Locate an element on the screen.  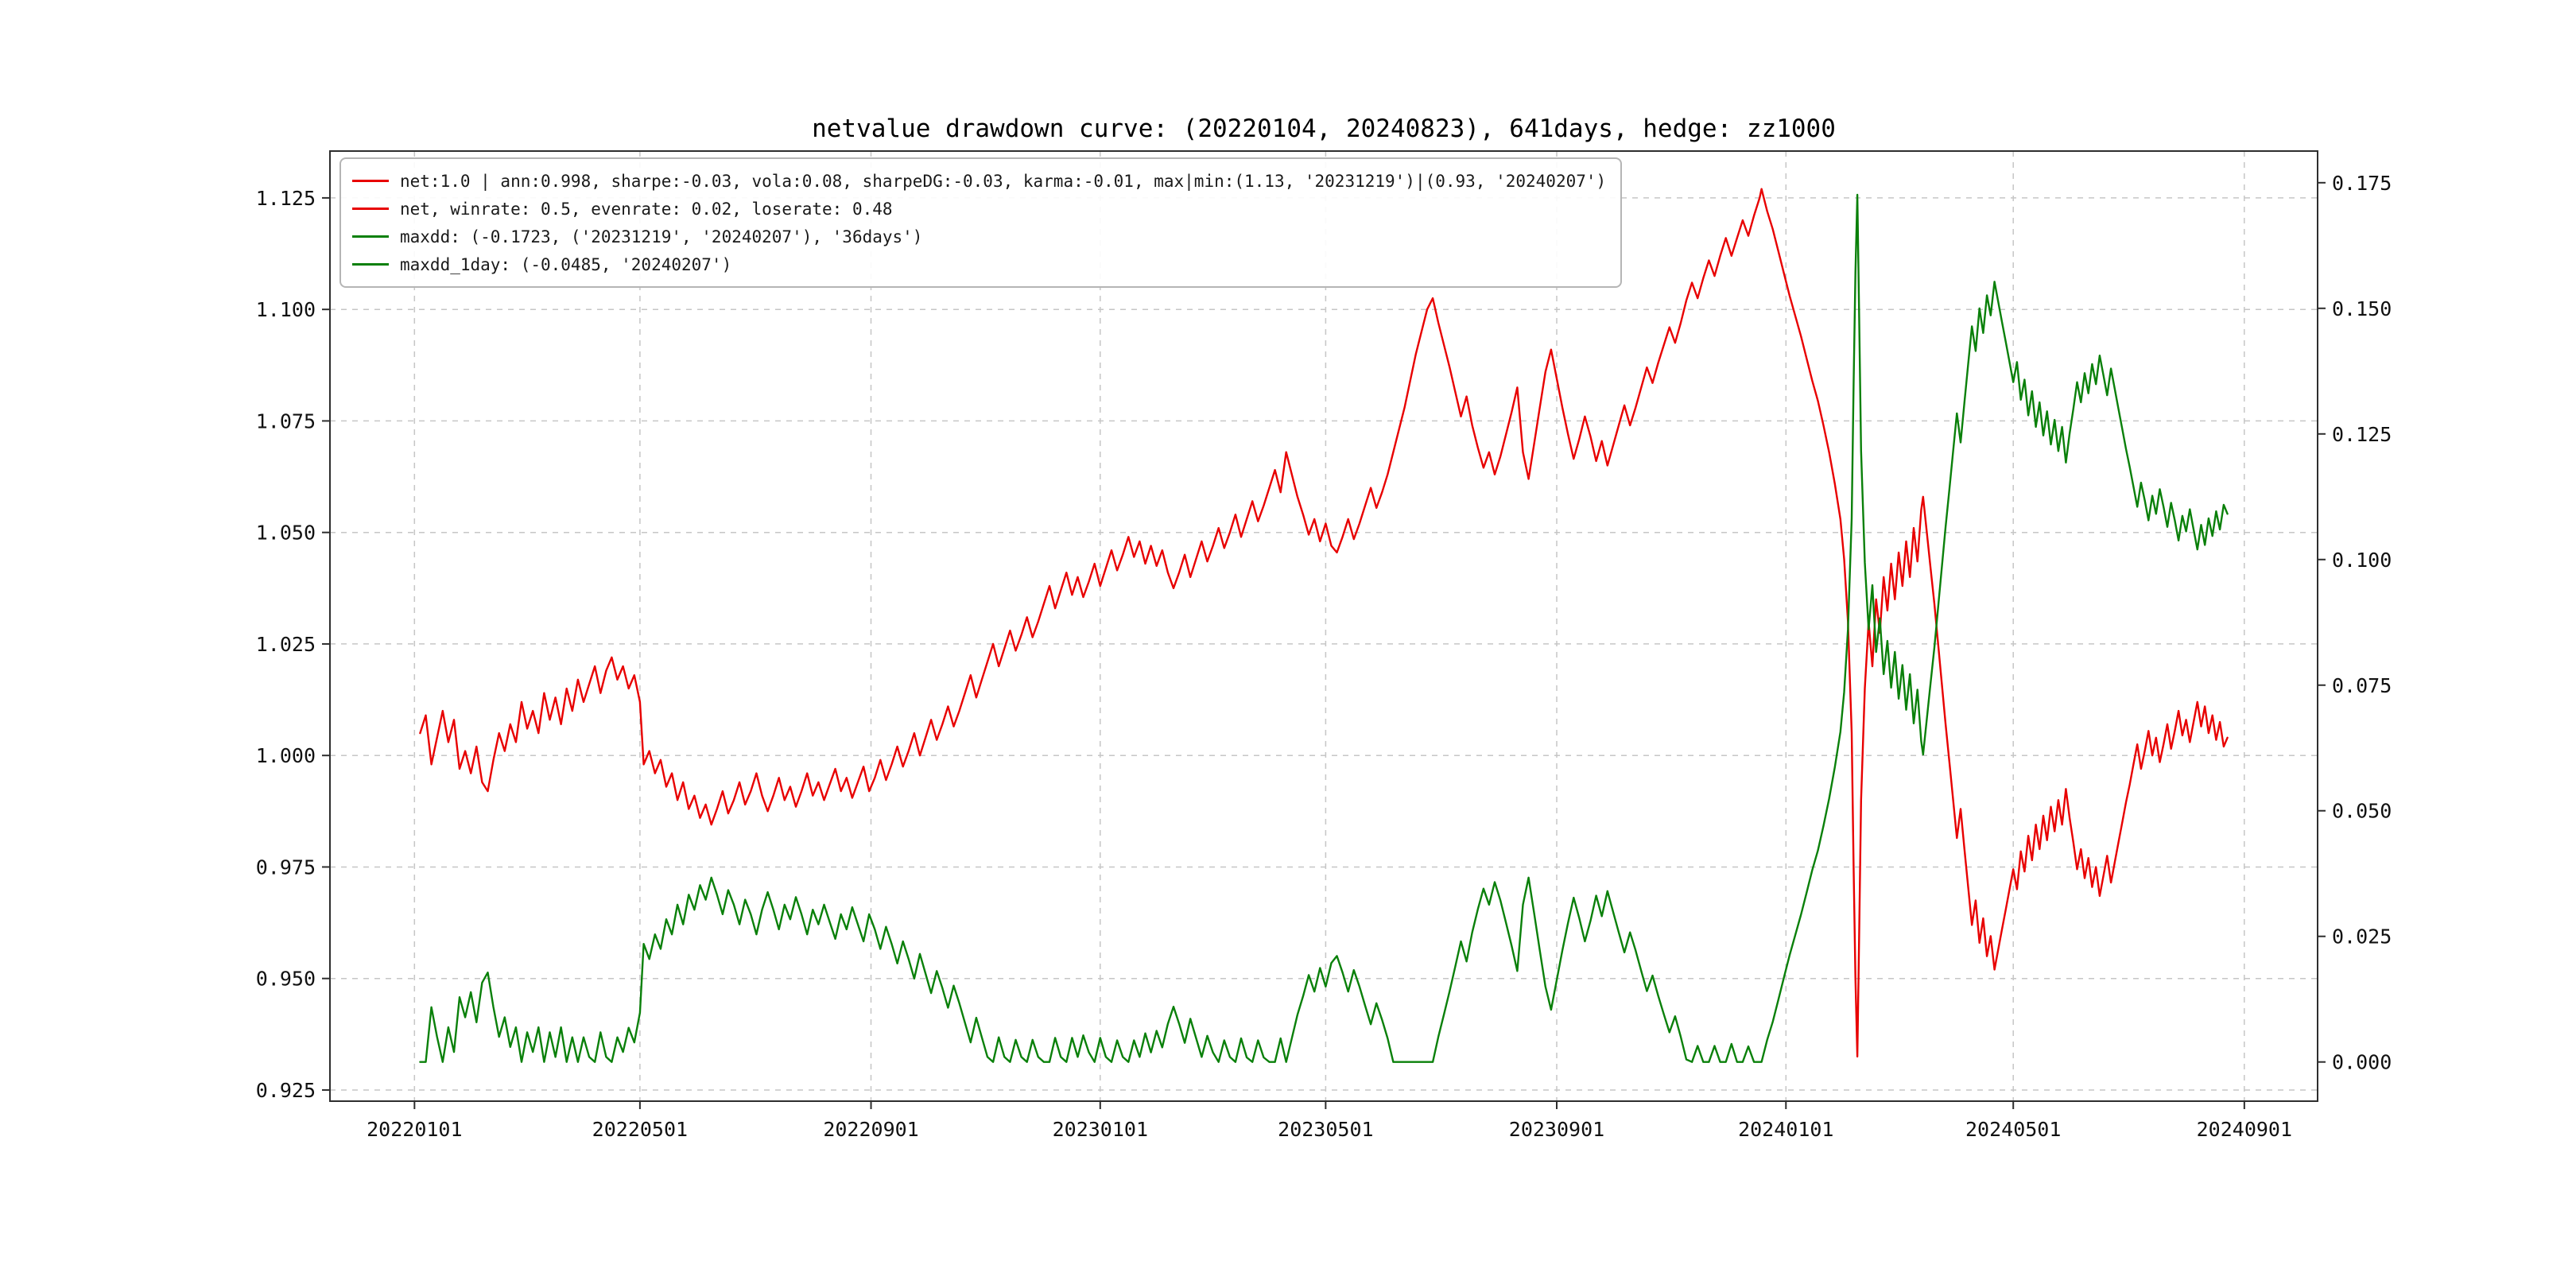
left-tick-label: 0.975 is located at coordinates (286, 867).